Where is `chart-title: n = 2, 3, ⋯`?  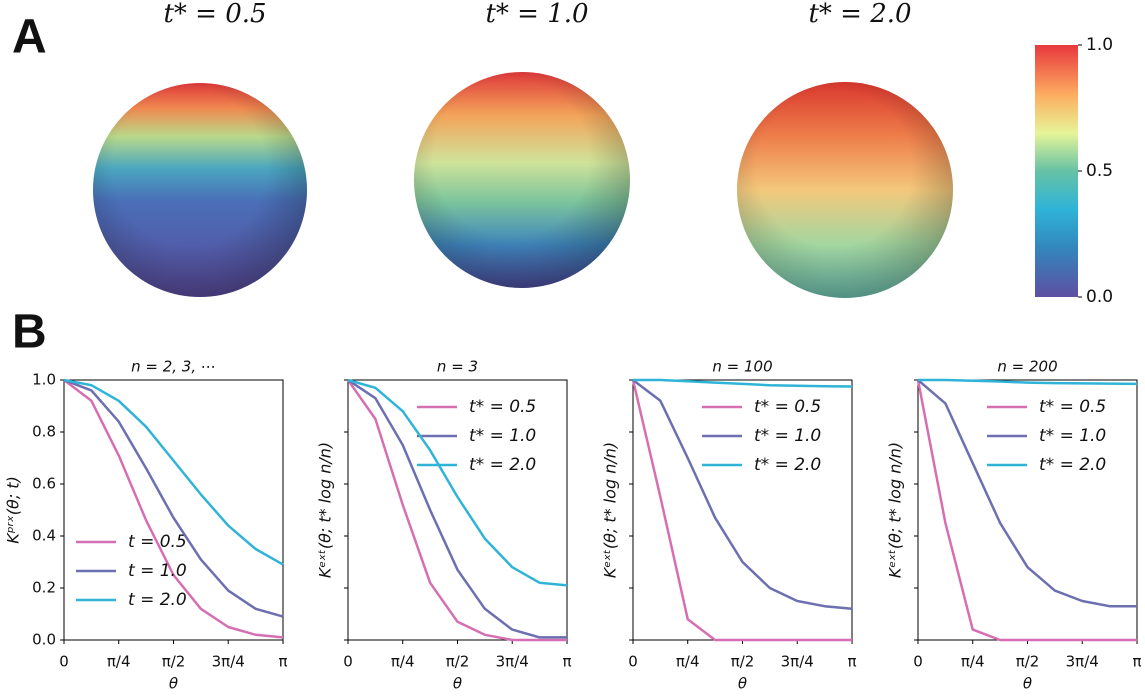
chart-title: n = 2, 3, ⋯ is located at coordinates (173, 367).